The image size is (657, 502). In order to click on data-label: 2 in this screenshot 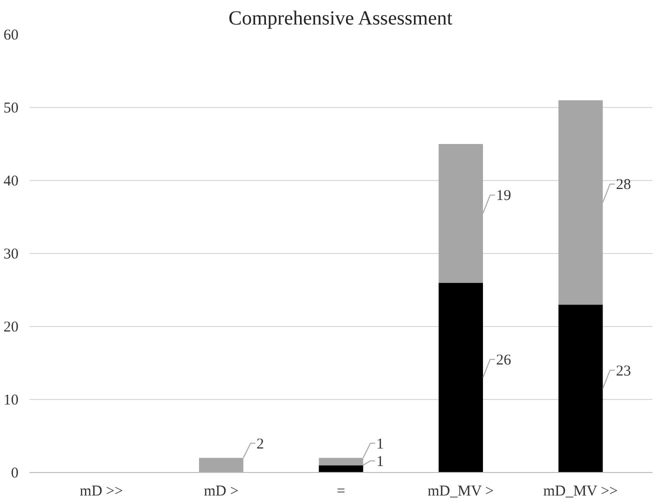, I will do `click(260, 444)`.